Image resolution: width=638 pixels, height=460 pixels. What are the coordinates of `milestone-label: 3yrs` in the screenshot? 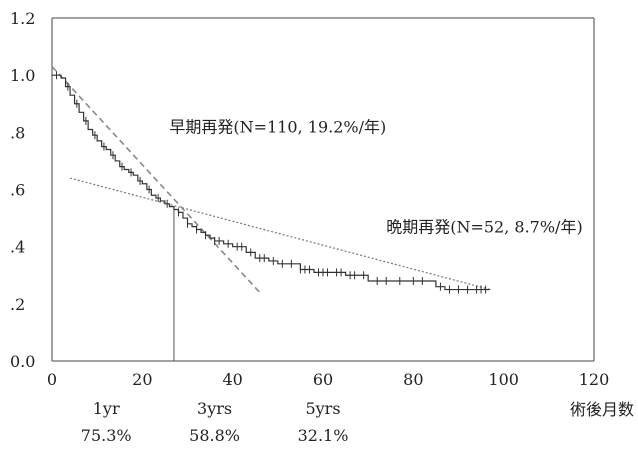 It's located at (215, 408).